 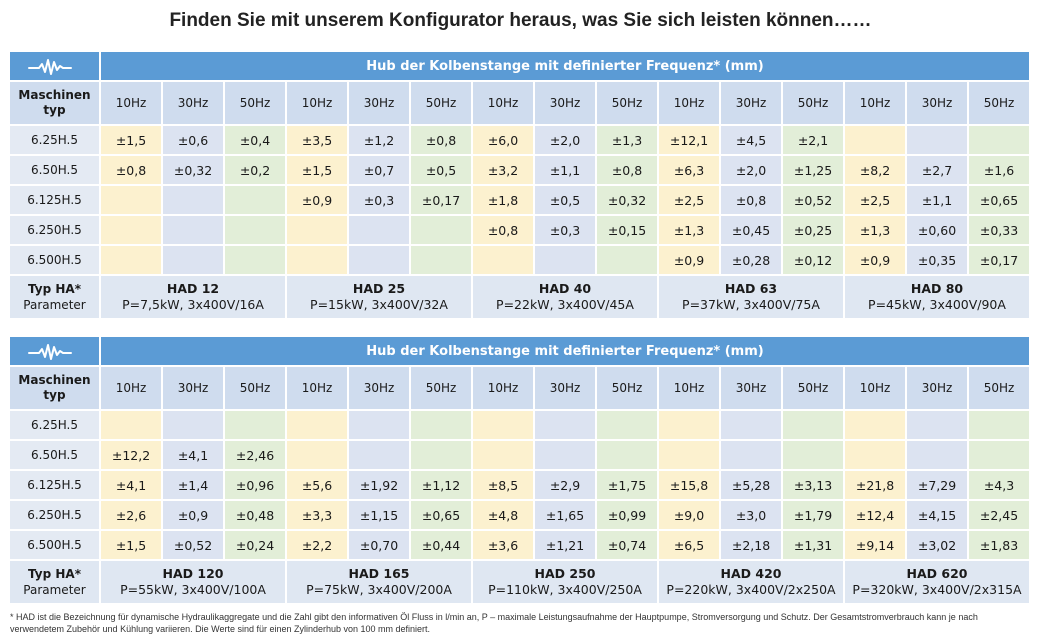 What do you see at coordinates (256, 171) in the screenshot?
I see `stroke-value-cell: ±0,2` at bounding box center [256, 171].